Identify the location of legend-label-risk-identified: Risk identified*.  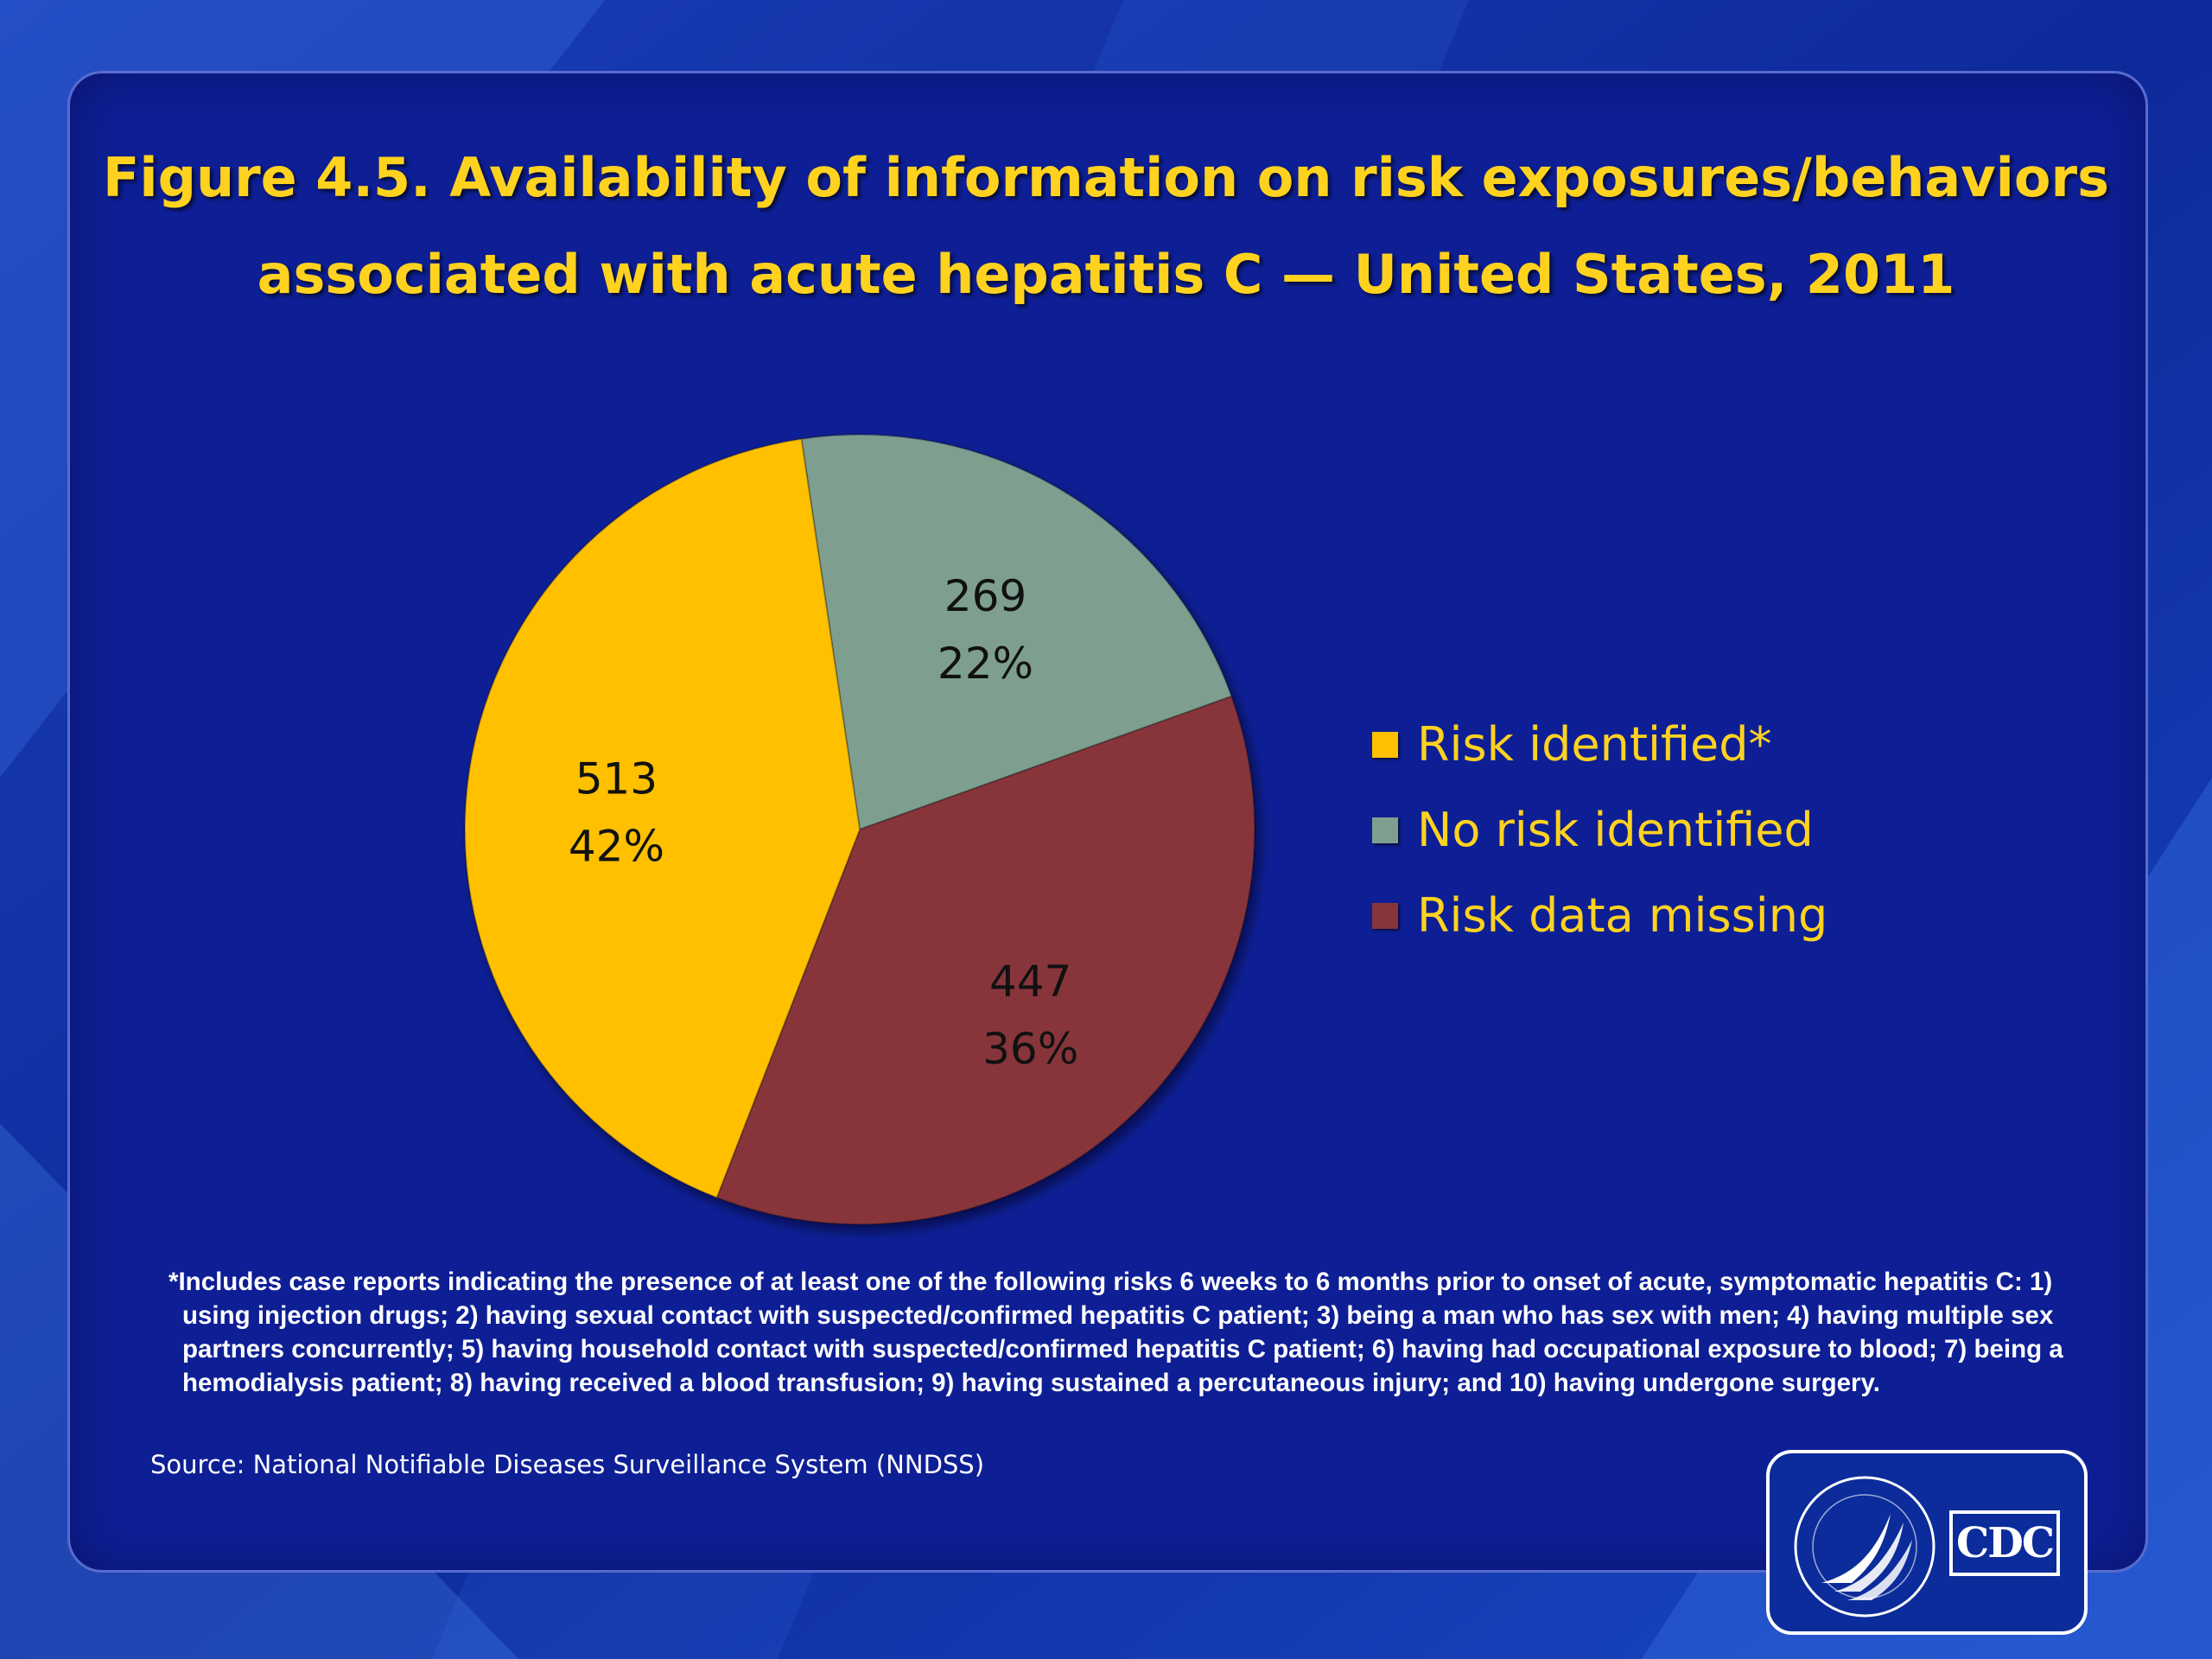
(1594, 744).